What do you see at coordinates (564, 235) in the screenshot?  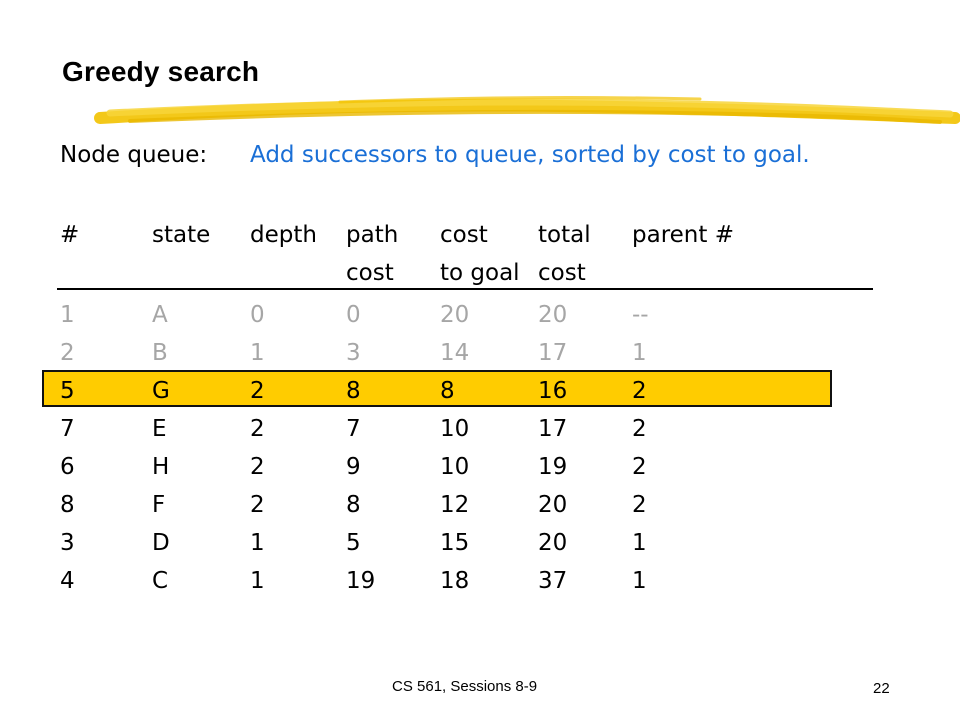 I see `header-total-cost-top: total` at bounding box center [564, 235].